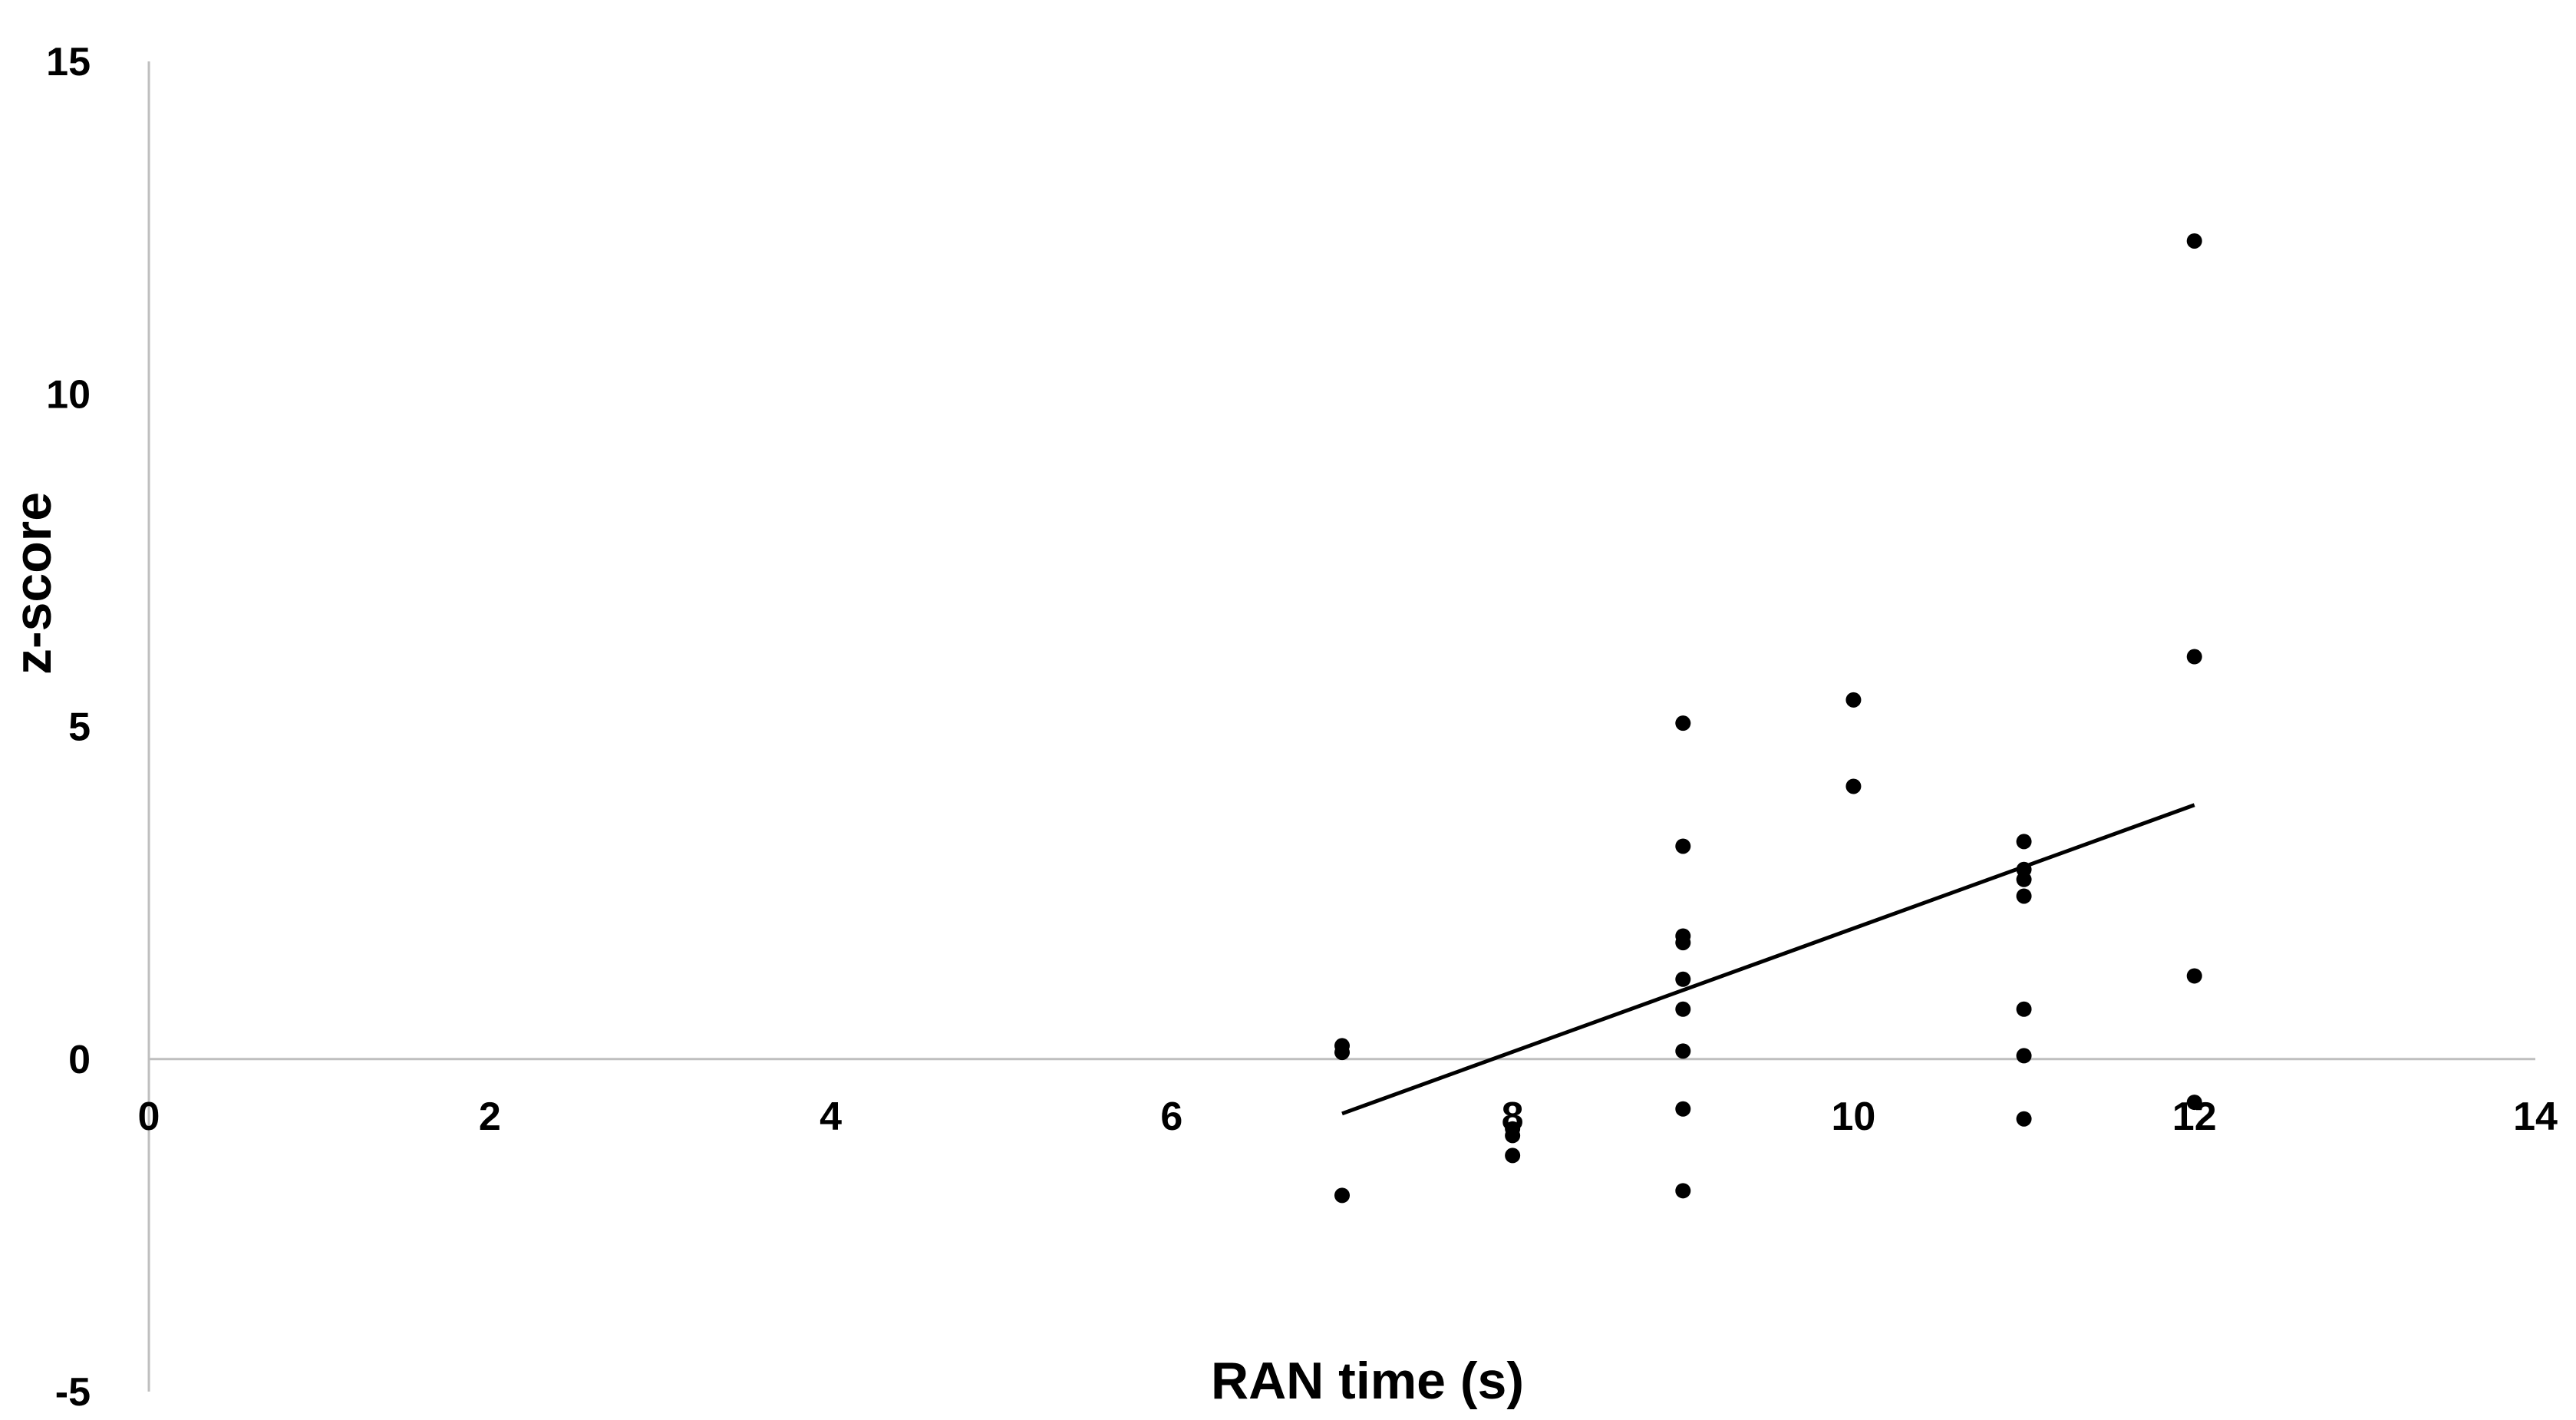 Image resolution: width=2576 pixels, height=1420 pixels. What do you see at coordinates (831, 1117) in the screenshot?
I see `x-tick-label: 4` at bounding box center [831, 1117].